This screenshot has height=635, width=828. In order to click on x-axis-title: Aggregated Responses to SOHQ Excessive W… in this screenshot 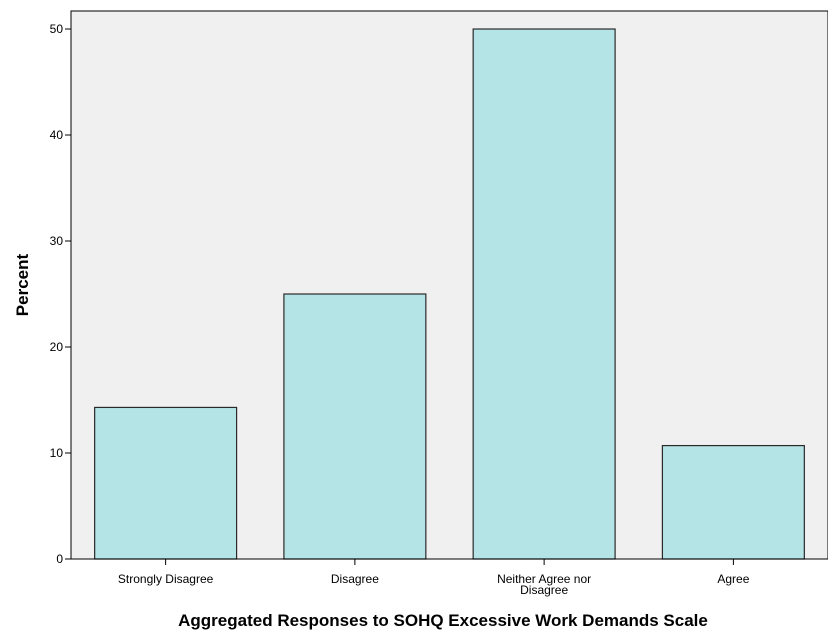, I will do `click(443, 620)`.